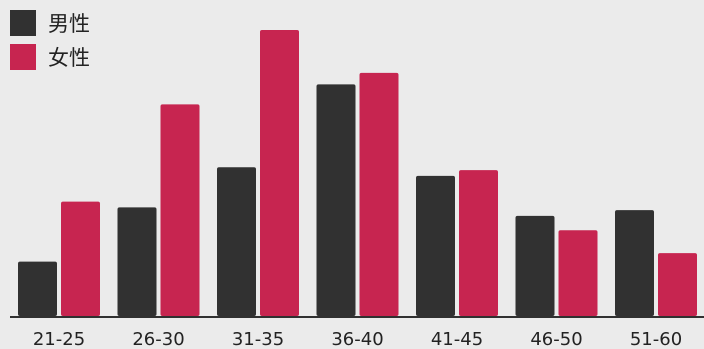 This screenshot has height=349, width=704. I want to click on legend-item-male: 男性, so click(50, 23).